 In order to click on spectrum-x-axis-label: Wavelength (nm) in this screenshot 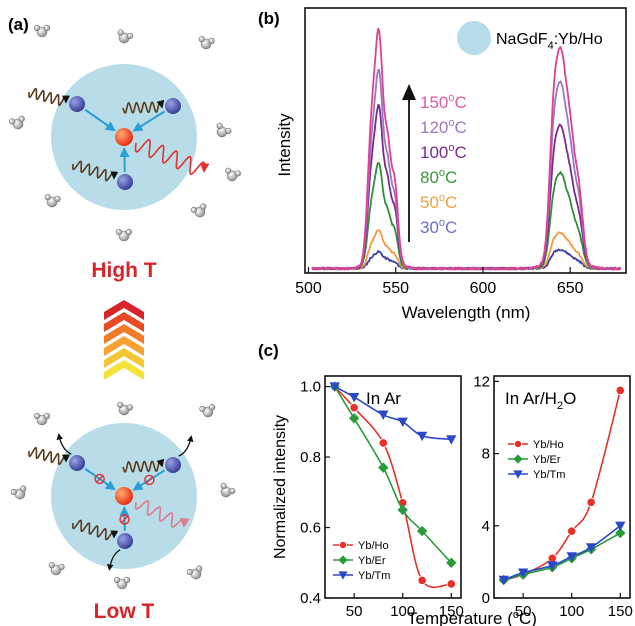, I will do `click(466, 312)`.